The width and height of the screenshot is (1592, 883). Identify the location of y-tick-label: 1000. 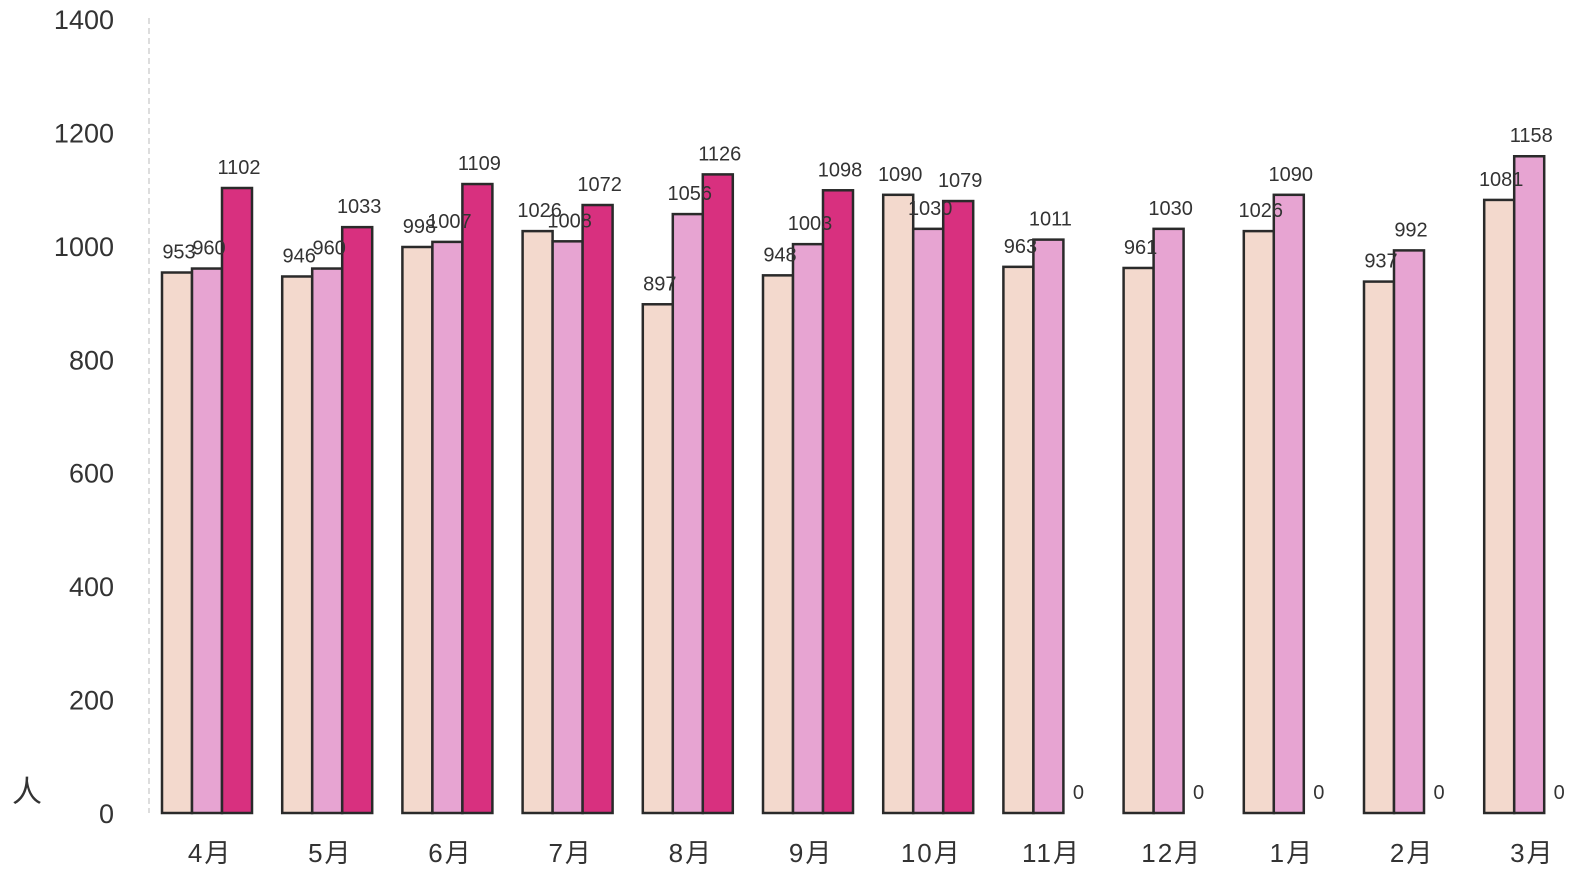
(84, 247).